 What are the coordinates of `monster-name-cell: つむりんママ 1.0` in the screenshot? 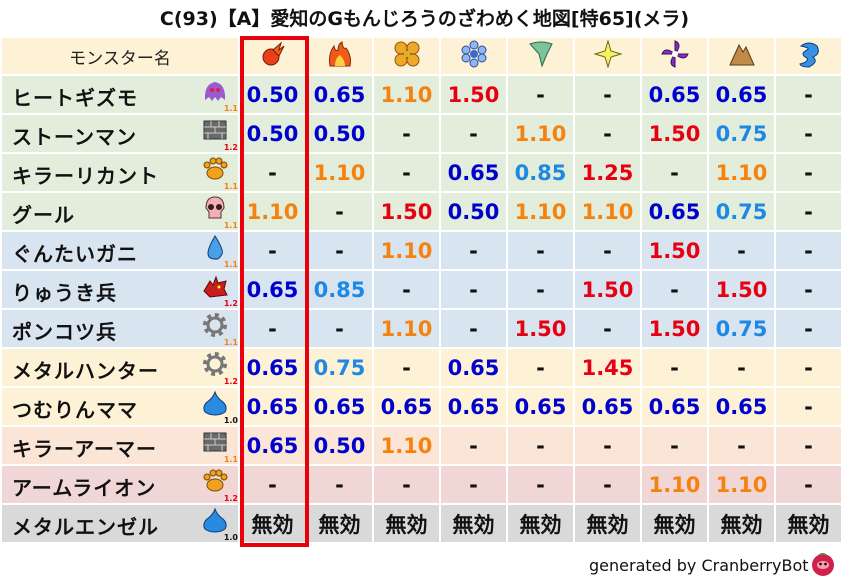 It's located at (120, 406).